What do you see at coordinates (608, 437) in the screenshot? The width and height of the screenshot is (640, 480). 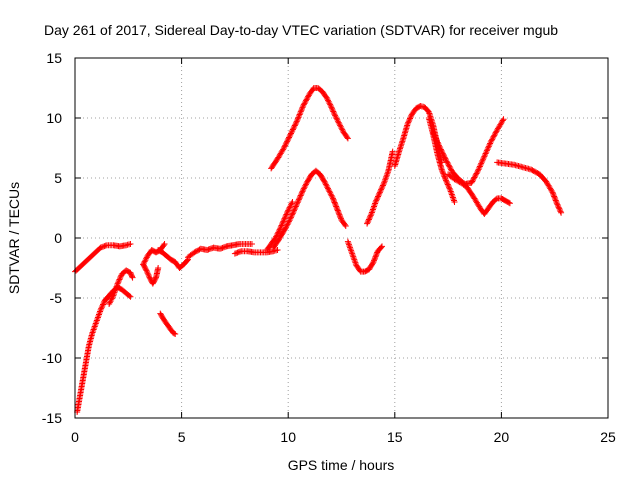 I see `x-tick-label: 25` at bounding box center [608, 437].